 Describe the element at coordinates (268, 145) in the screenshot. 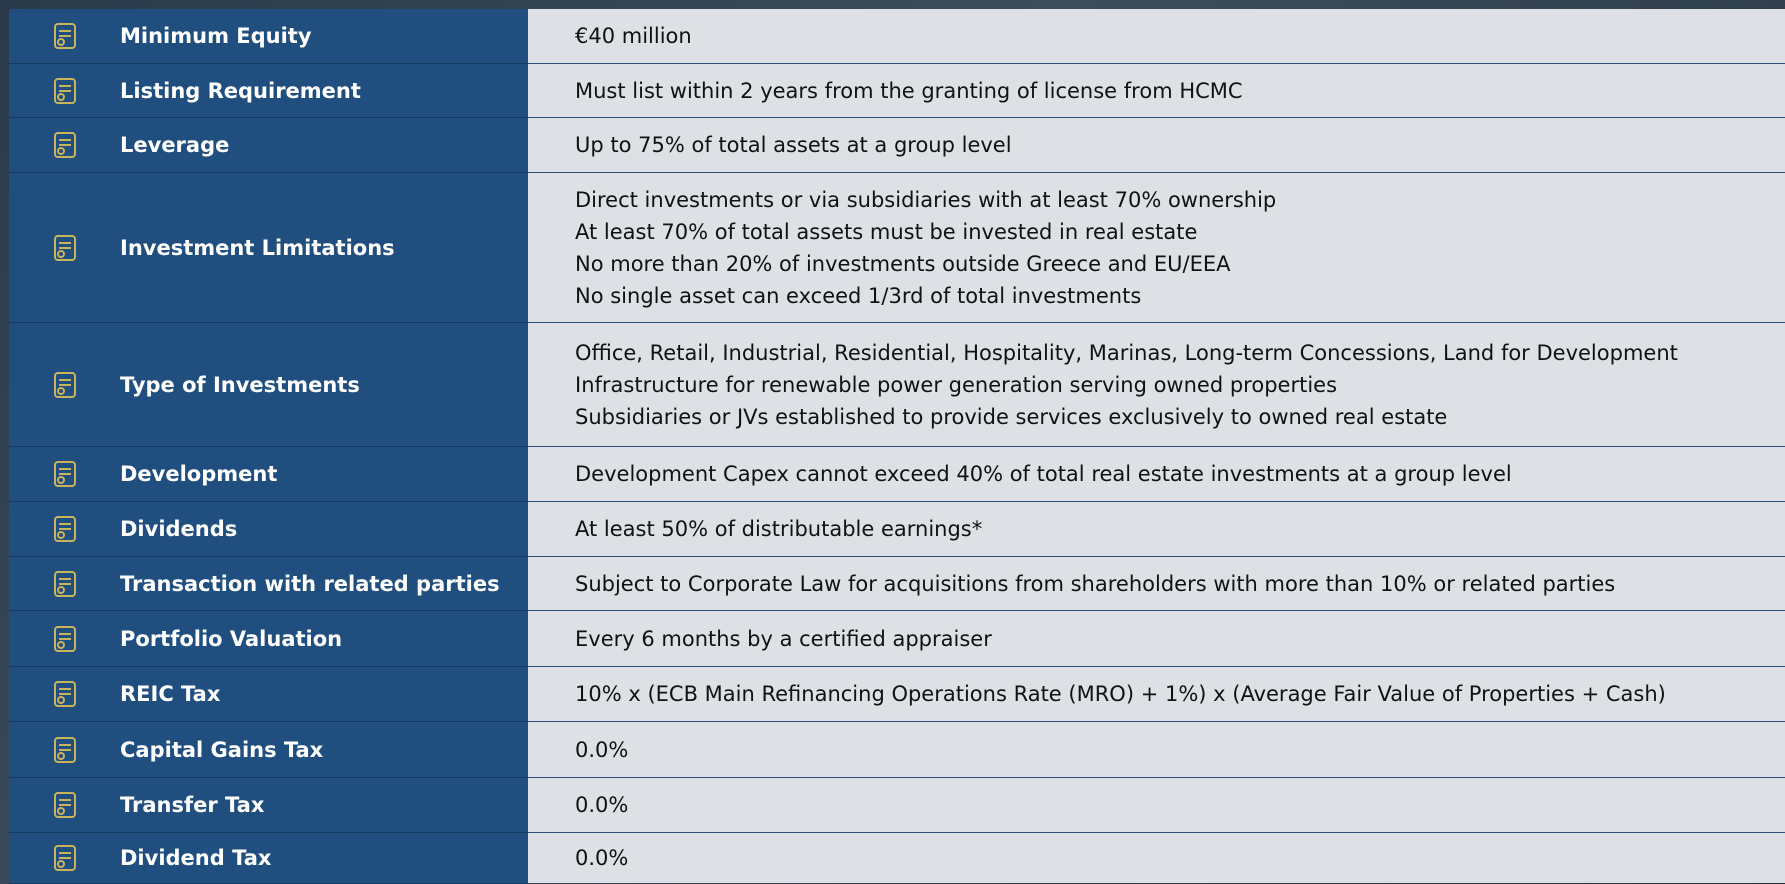

I see `row-header: Leverage` at that location.